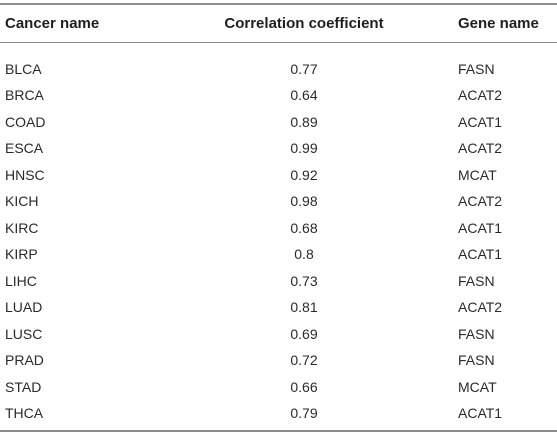  I want to click on header-correlation-coefficient: Correlation coefficient, so click(304, 23).